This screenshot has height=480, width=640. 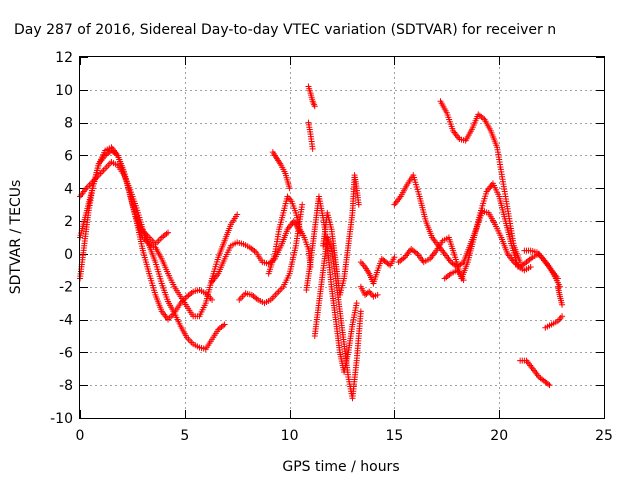 What do you see at coordinates (66, 353) in the screenshot?
I see `y-tick-label: -6` at bounding box center [66, 353].